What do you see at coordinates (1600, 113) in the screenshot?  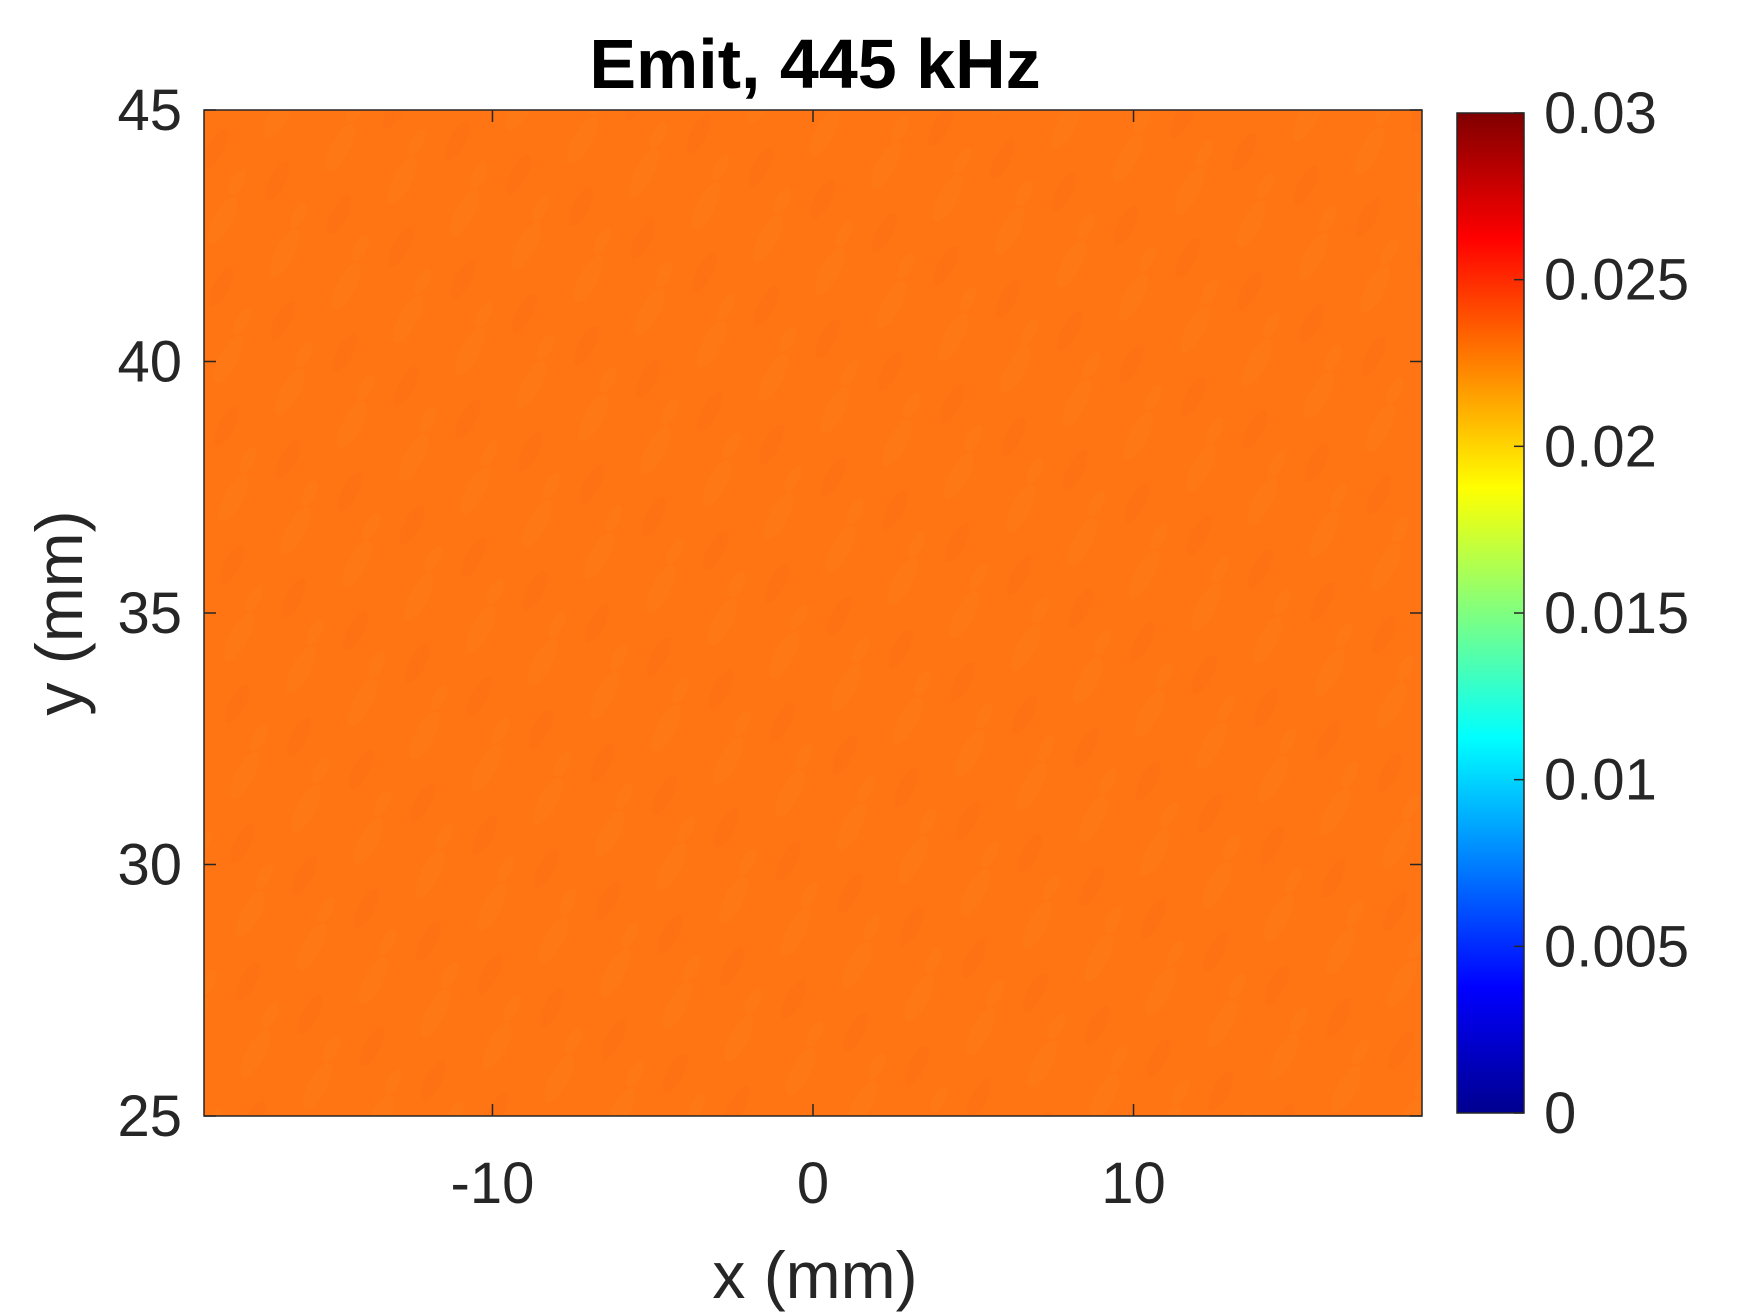 I see `colorbar-tick-label: 0.03` at bounding box center [1600, 113].